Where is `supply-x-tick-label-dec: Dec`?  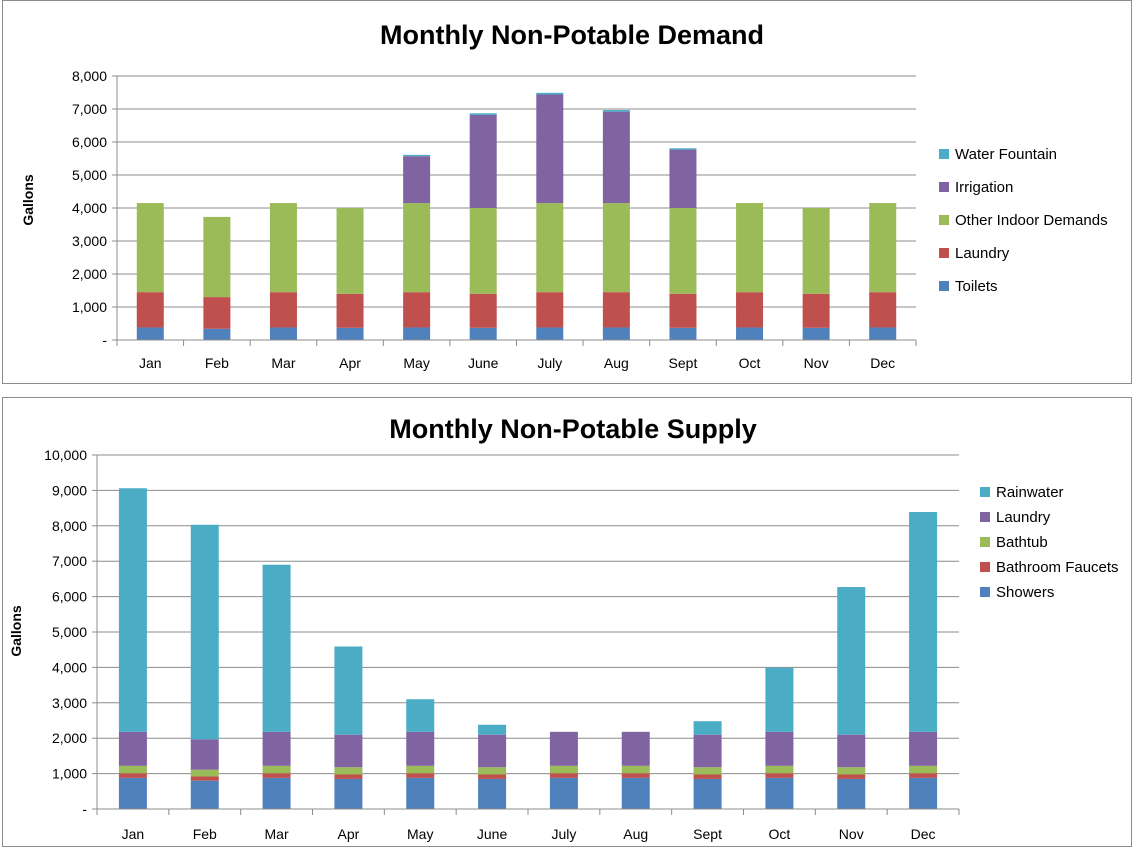
supply-x-tick-label-dec: Dec is located at coordinates (923, 834).